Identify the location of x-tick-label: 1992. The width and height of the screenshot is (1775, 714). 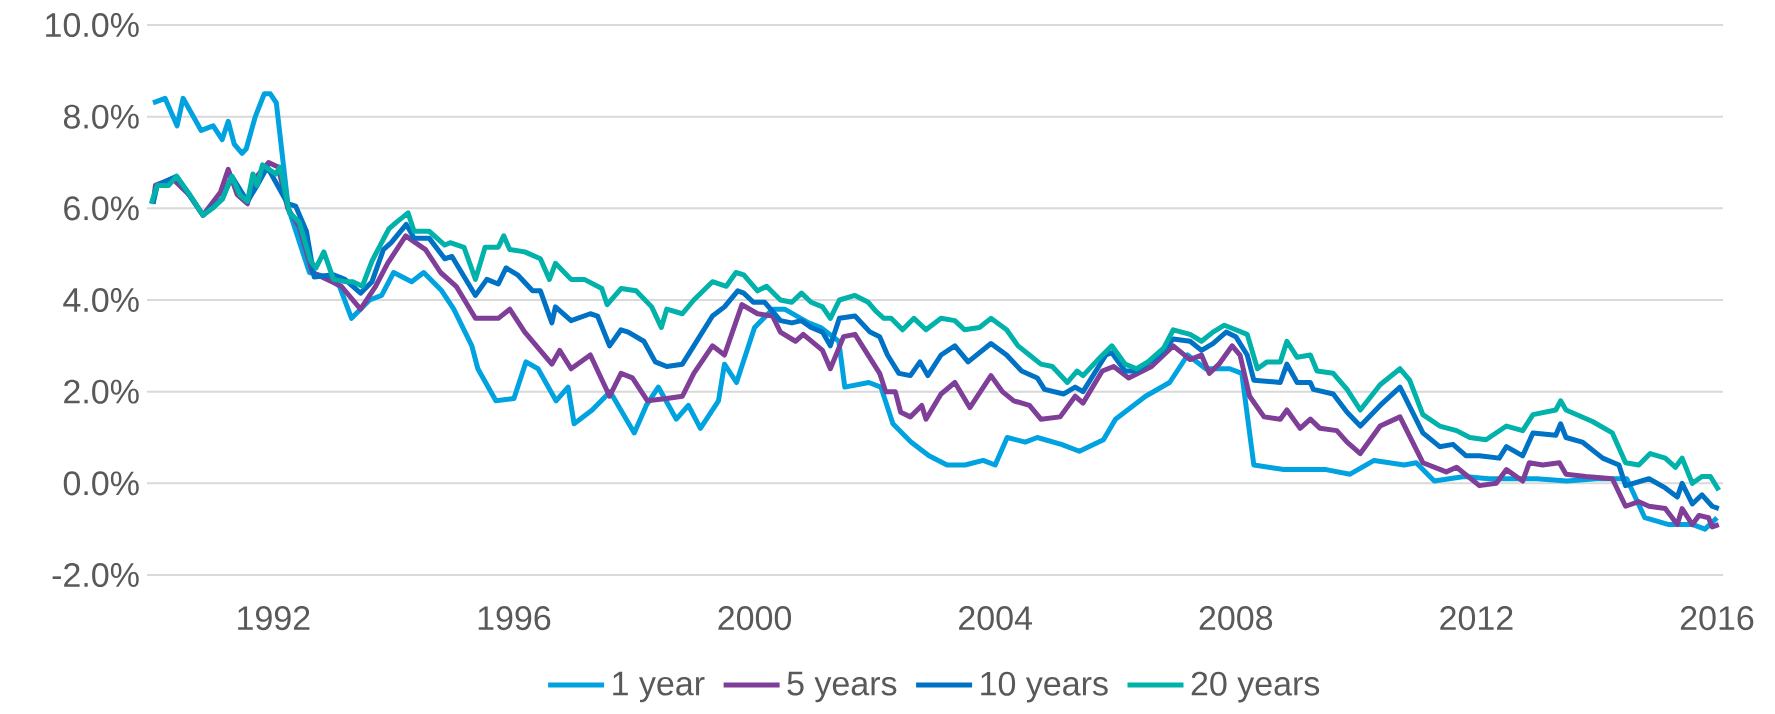
(274, 618).